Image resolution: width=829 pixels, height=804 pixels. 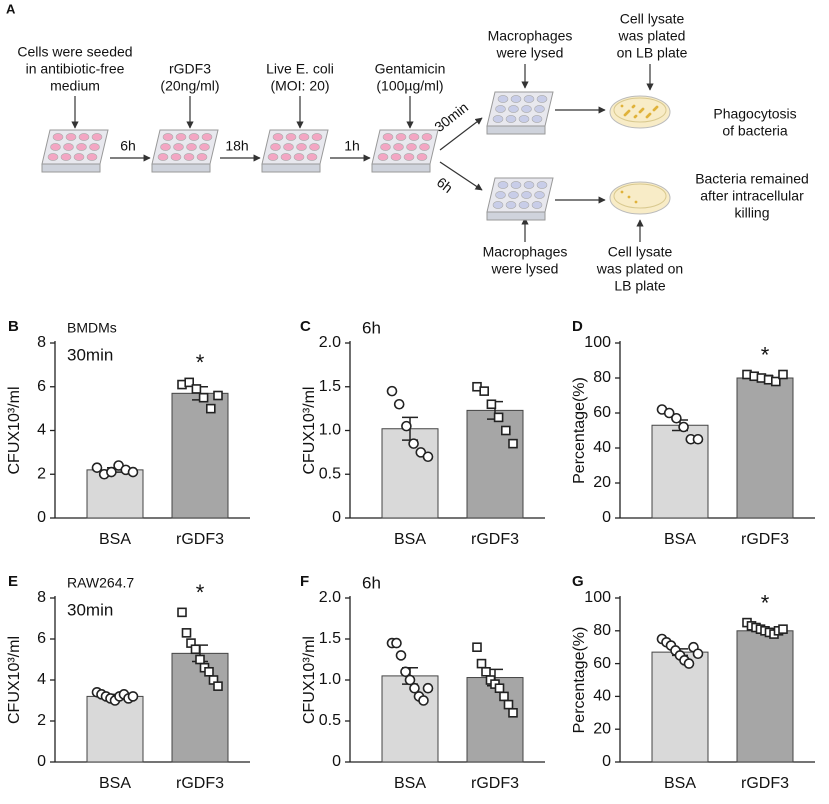 I want to click on step-label: Macrophages, so click(x=530, y=36).